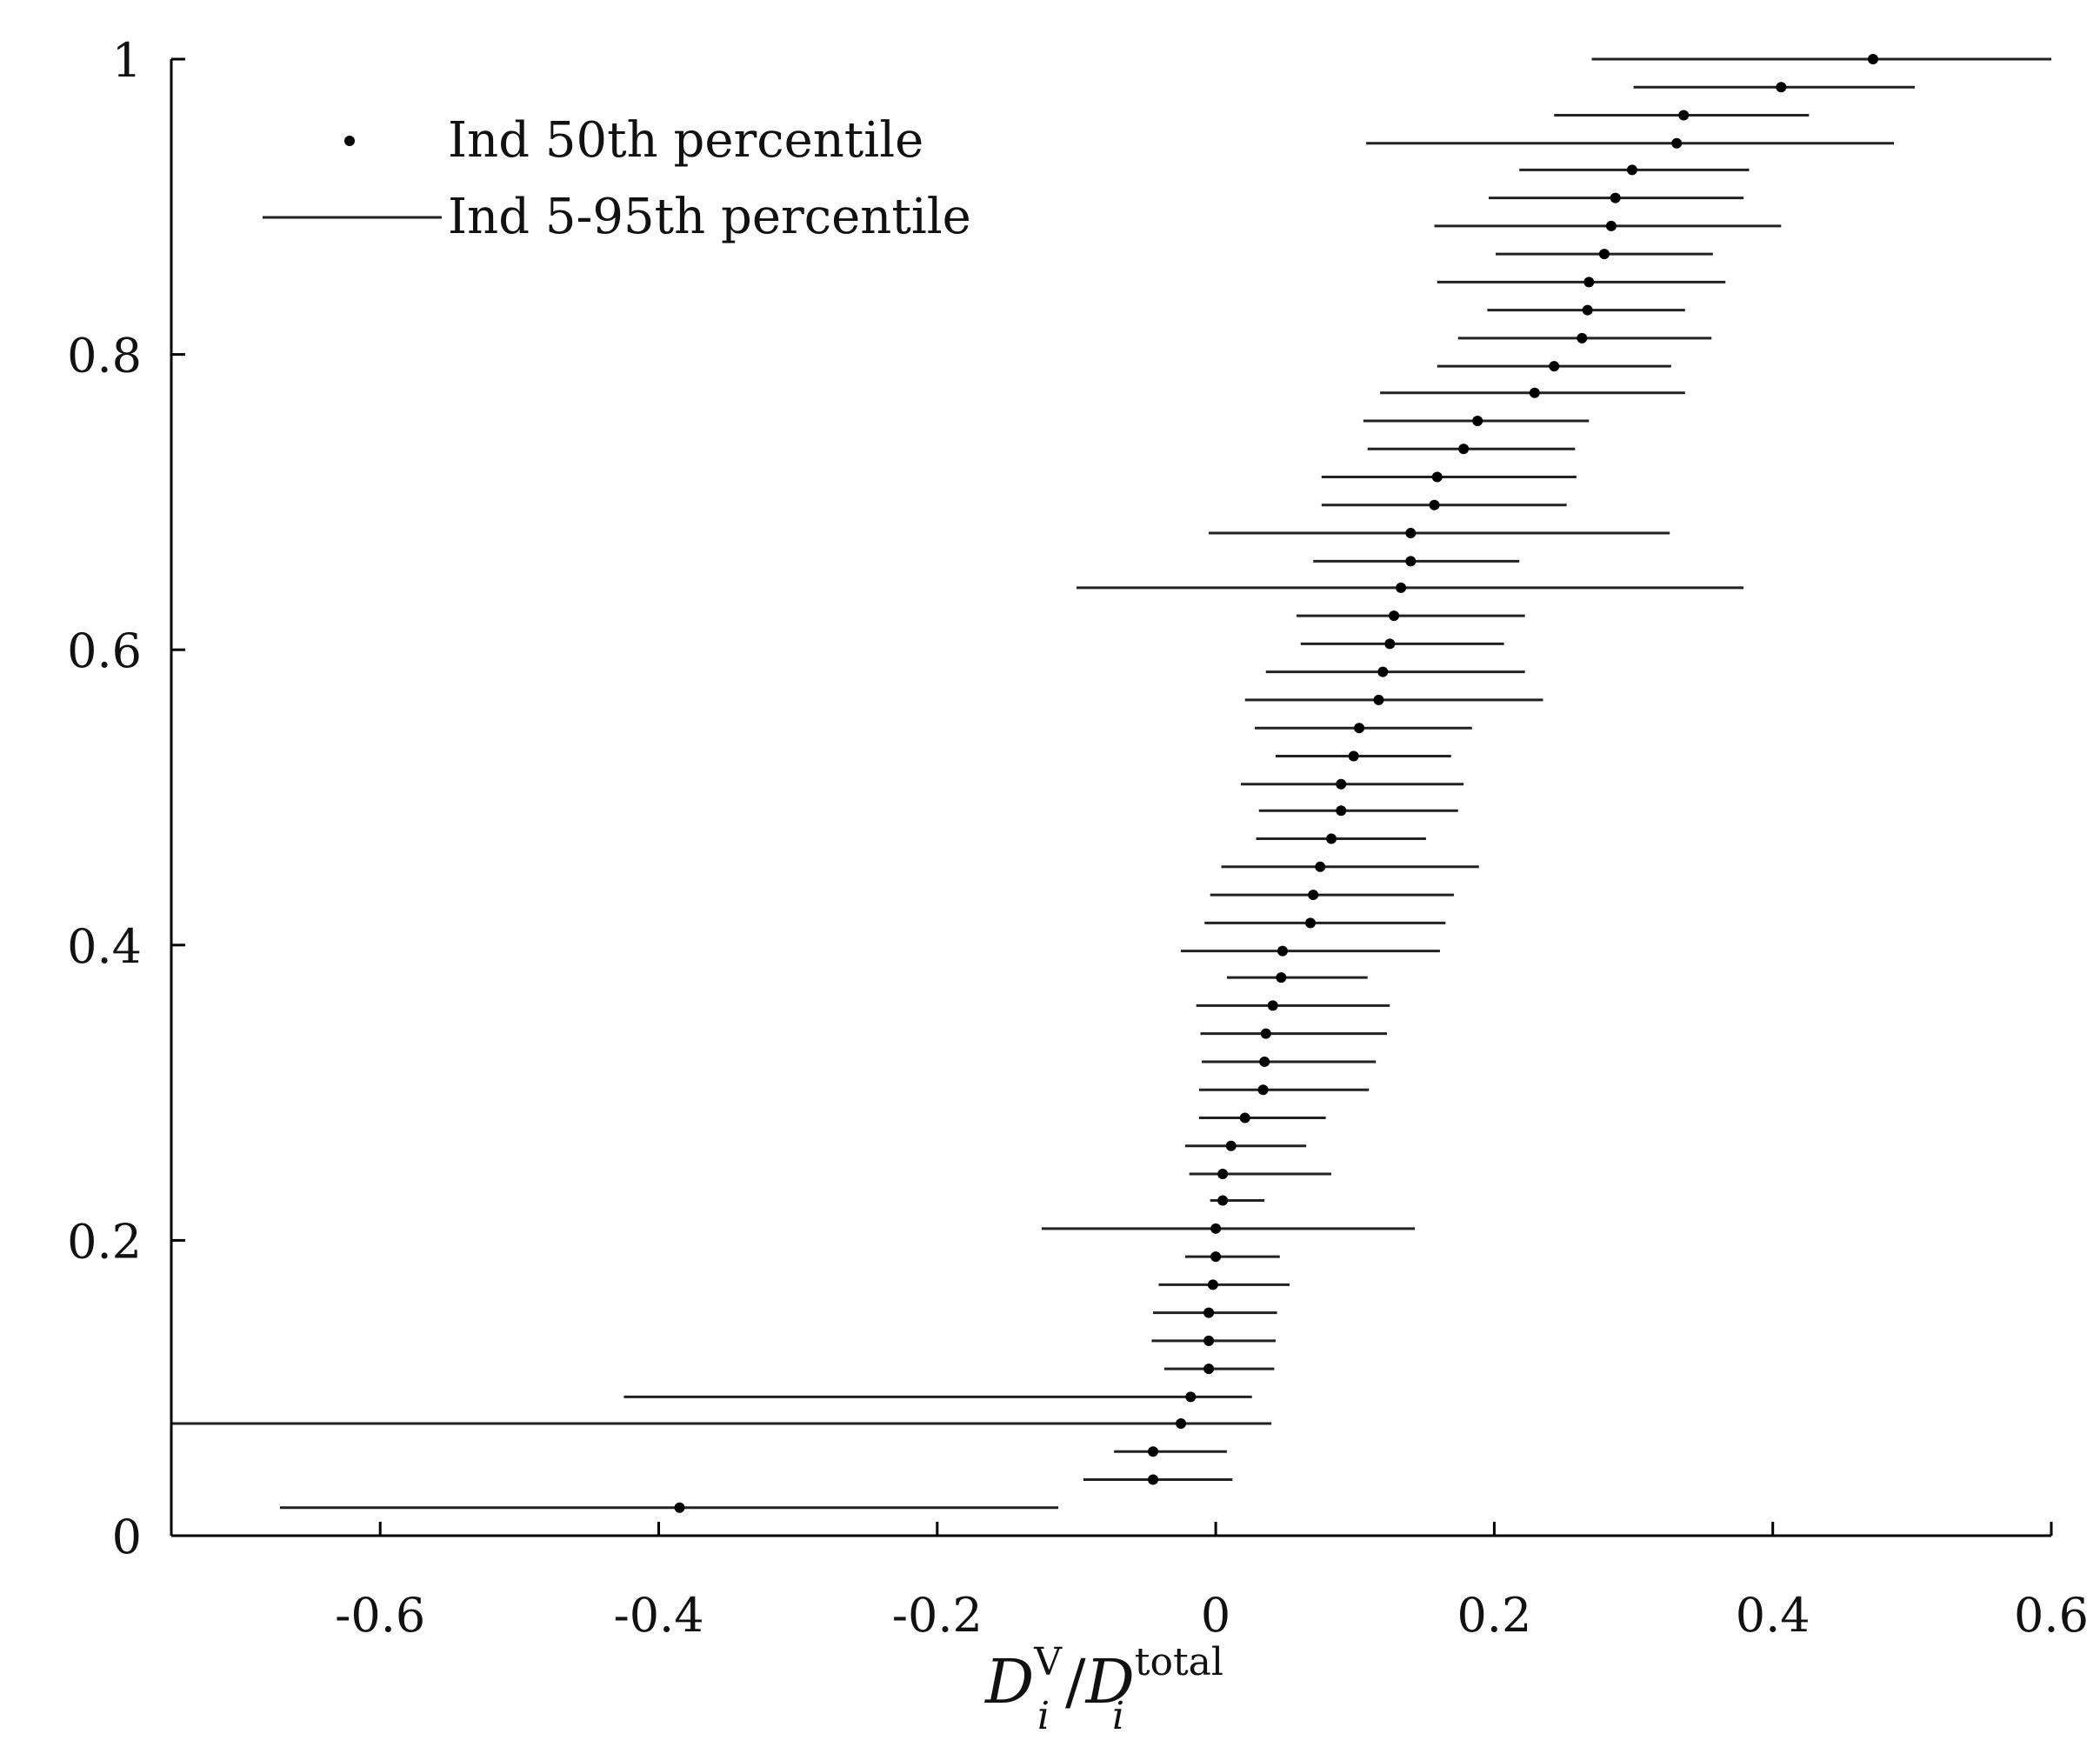  Describe the element at coordinates (126, 798) in the screenshot. I see `y-ticks: 0 0.2 0.4 0.6 0.8 1` at that location.